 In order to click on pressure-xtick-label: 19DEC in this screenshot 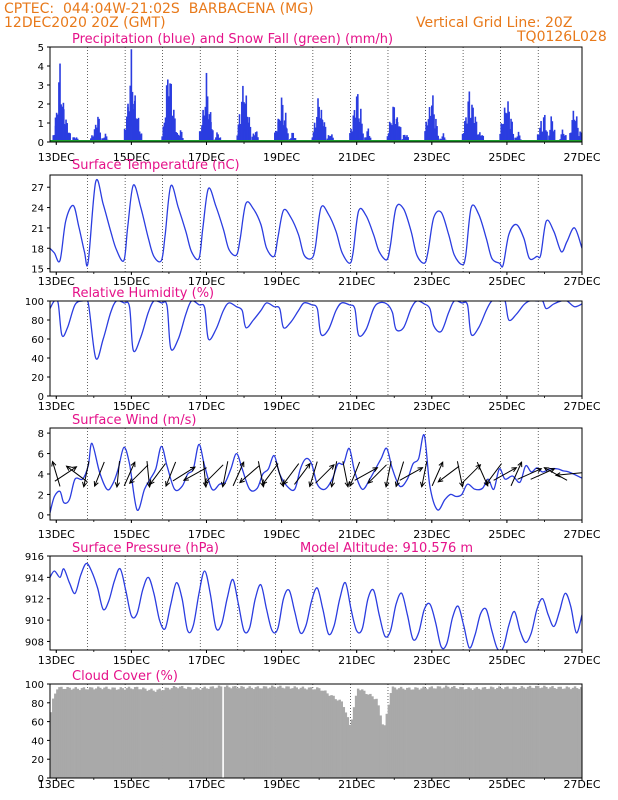, I will do `click(281, 660)`.